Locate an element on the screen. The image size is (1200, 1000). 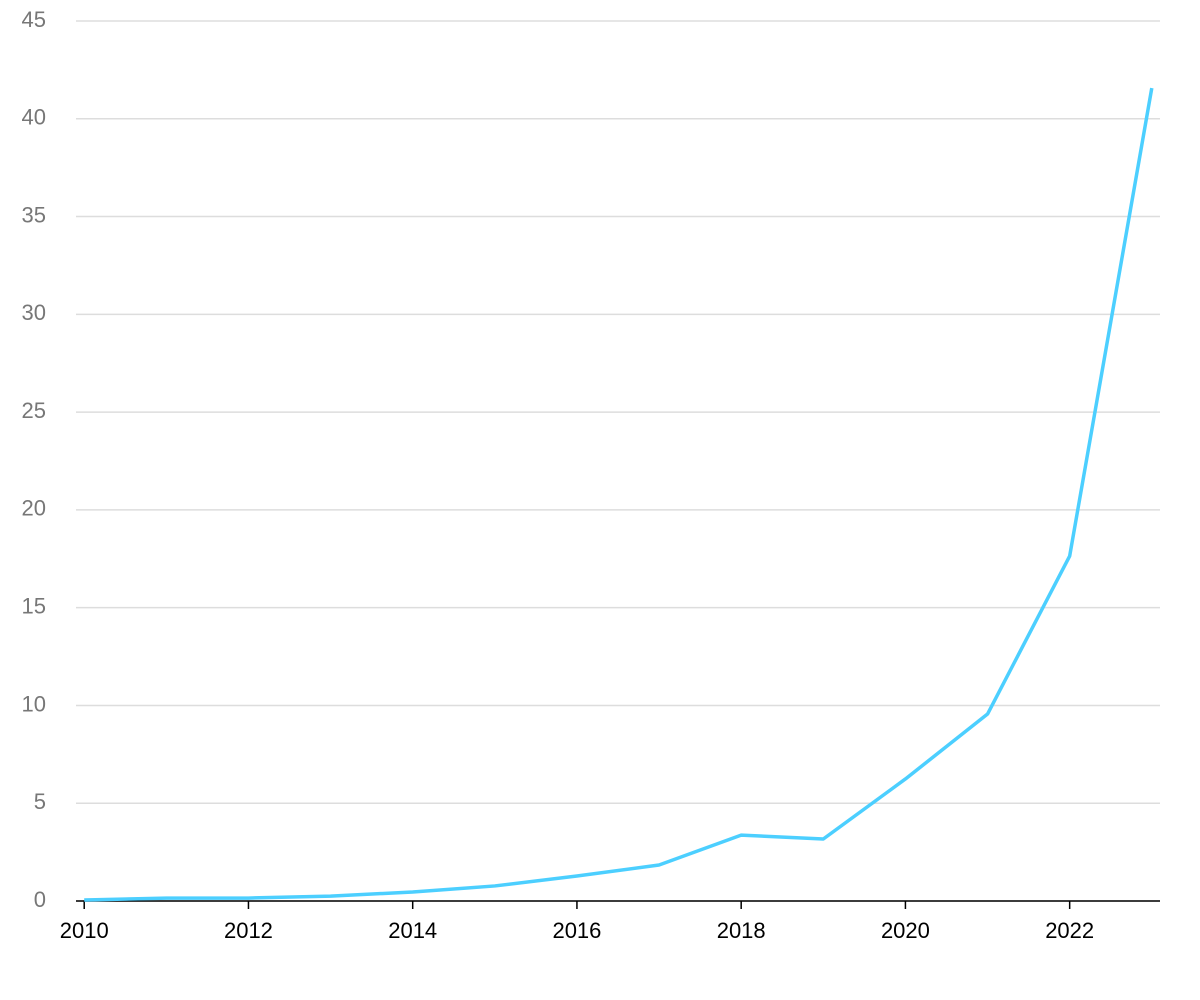
y-tick-label: 20 is located at coordinates (34, 508).